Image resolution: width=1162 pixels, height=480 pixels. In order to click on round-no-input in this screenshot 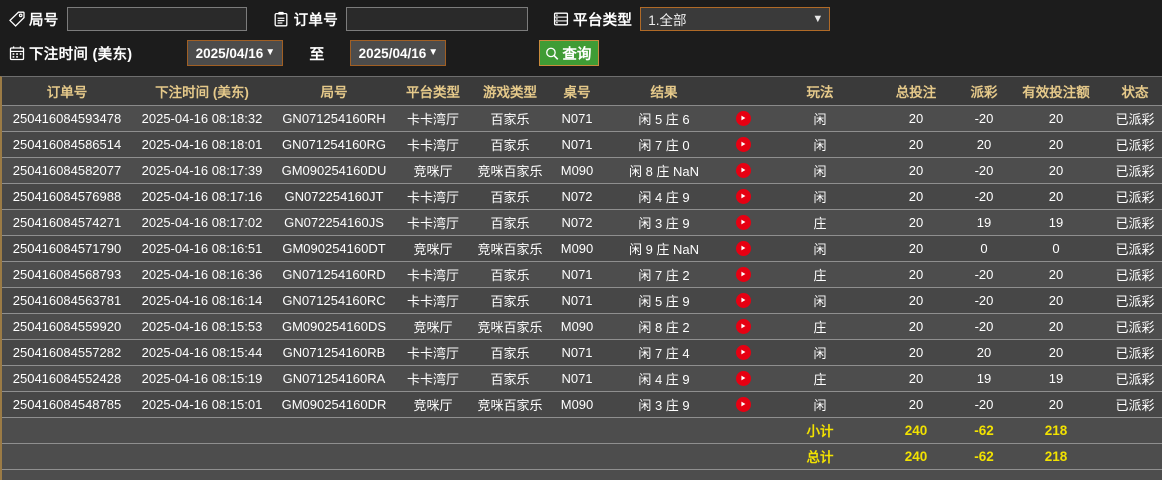, I will do `click(156, 19)`.